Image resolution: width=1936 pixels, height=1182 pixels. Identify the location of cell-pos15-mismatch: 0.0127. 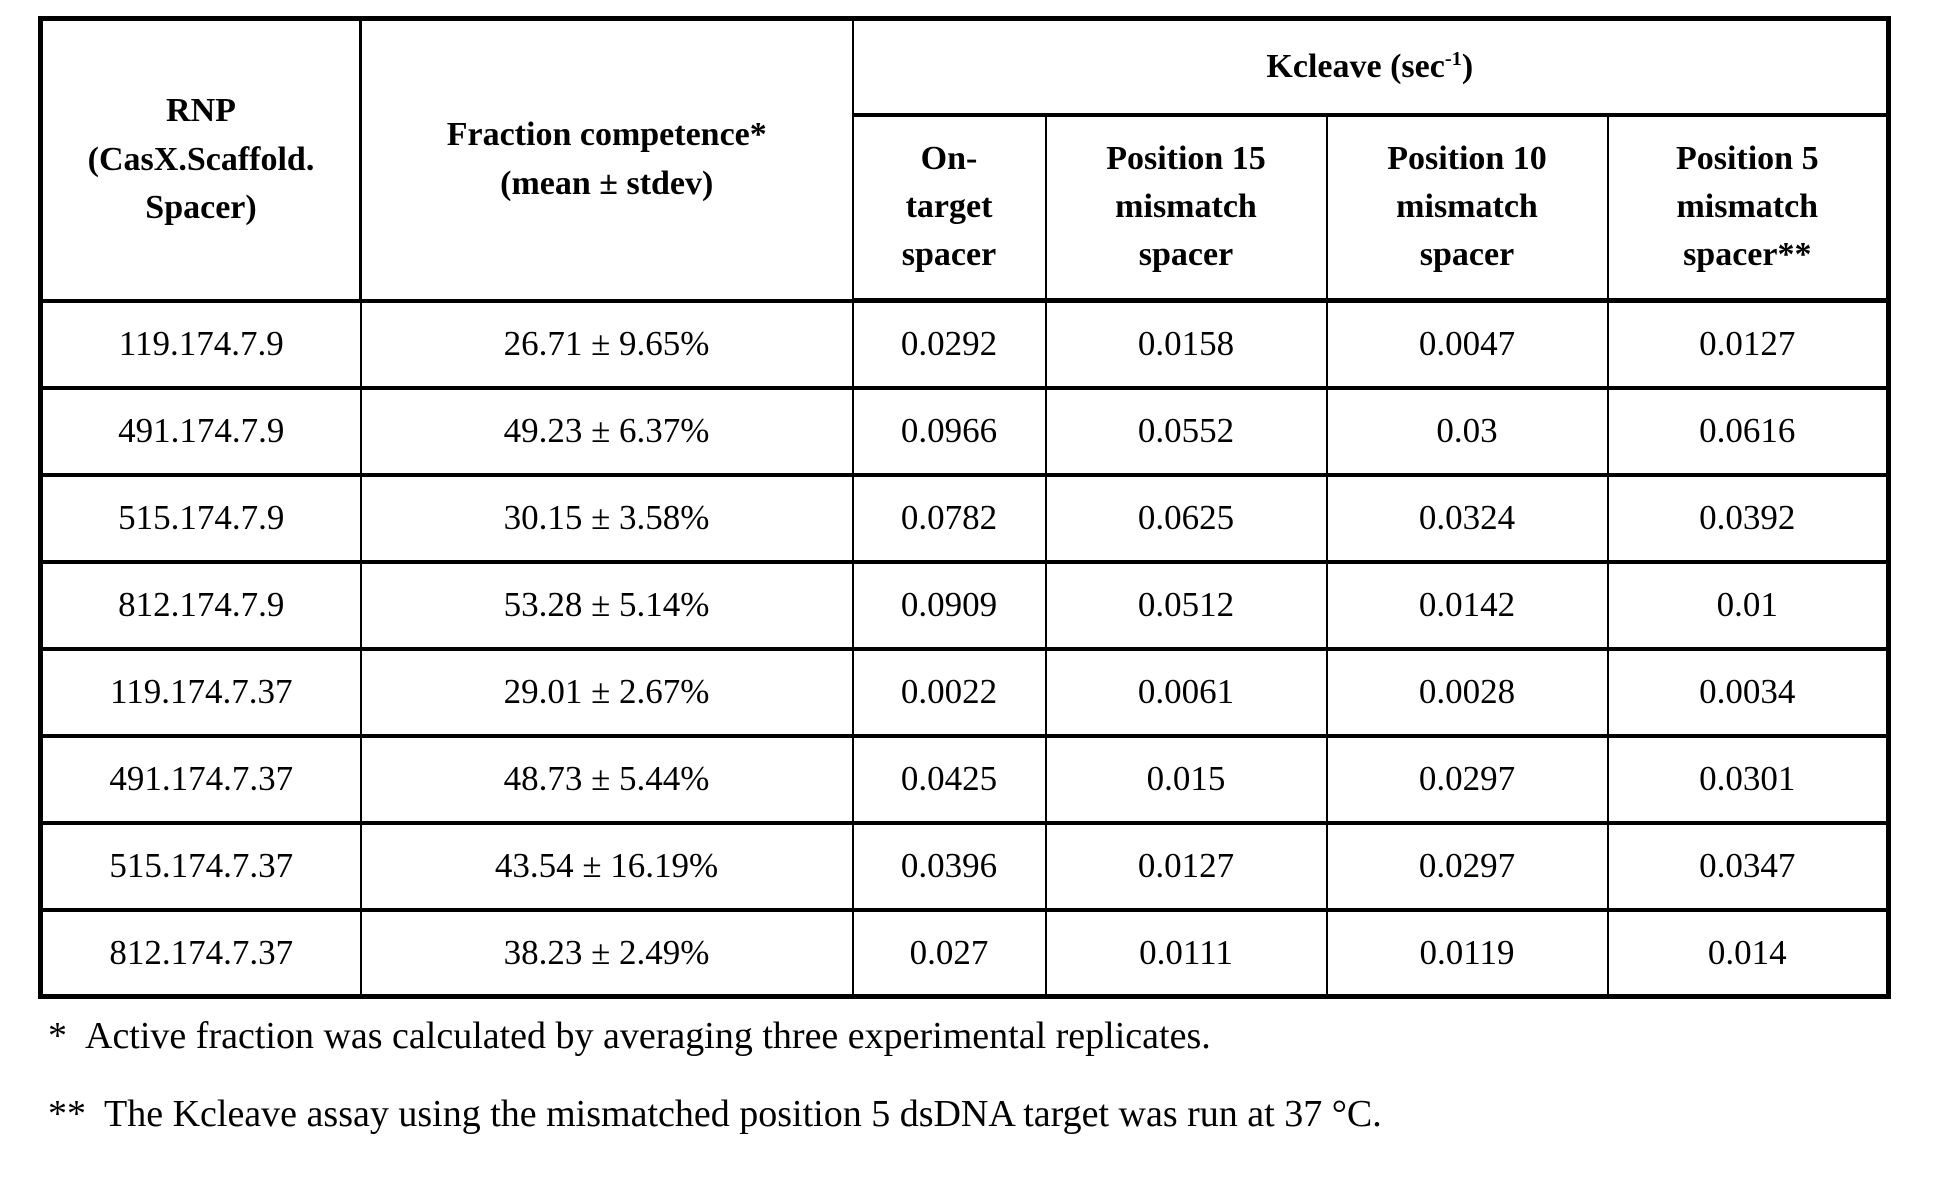
(1186, 866).